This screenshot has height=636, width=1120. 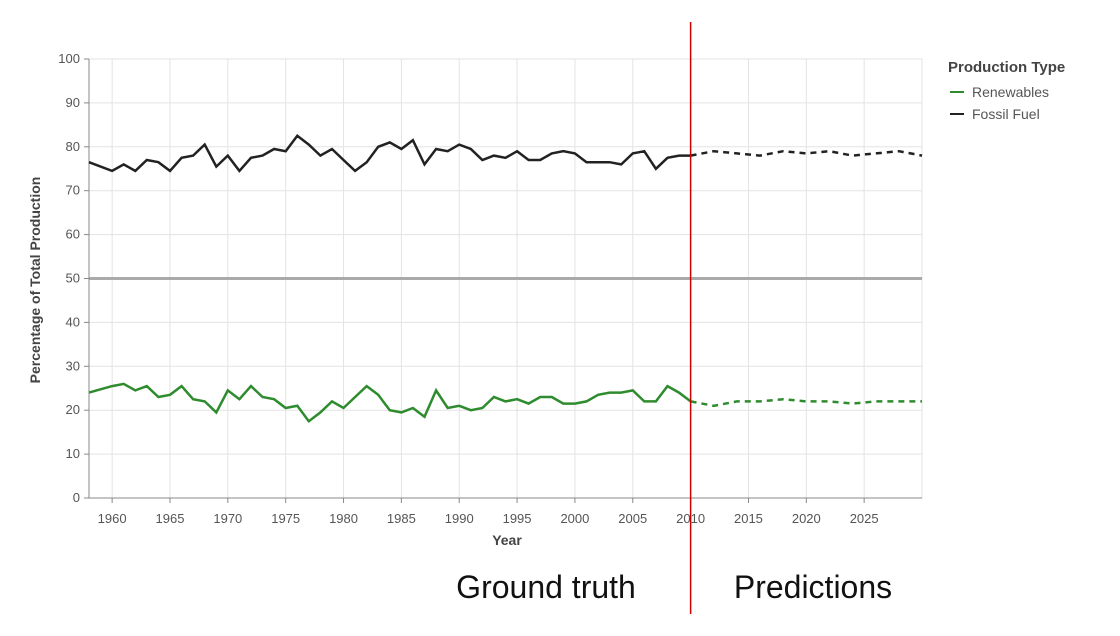 I want to click on x-tick-label: 1985, so click(x=401, y=518).